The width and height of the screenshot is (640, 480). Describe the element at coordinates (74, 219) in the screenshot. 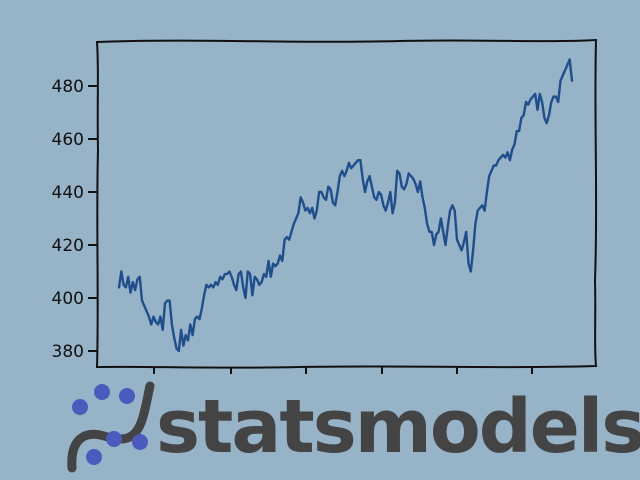

I see `y-axis-ticks: 380 400 420 440 460 480` at that location.